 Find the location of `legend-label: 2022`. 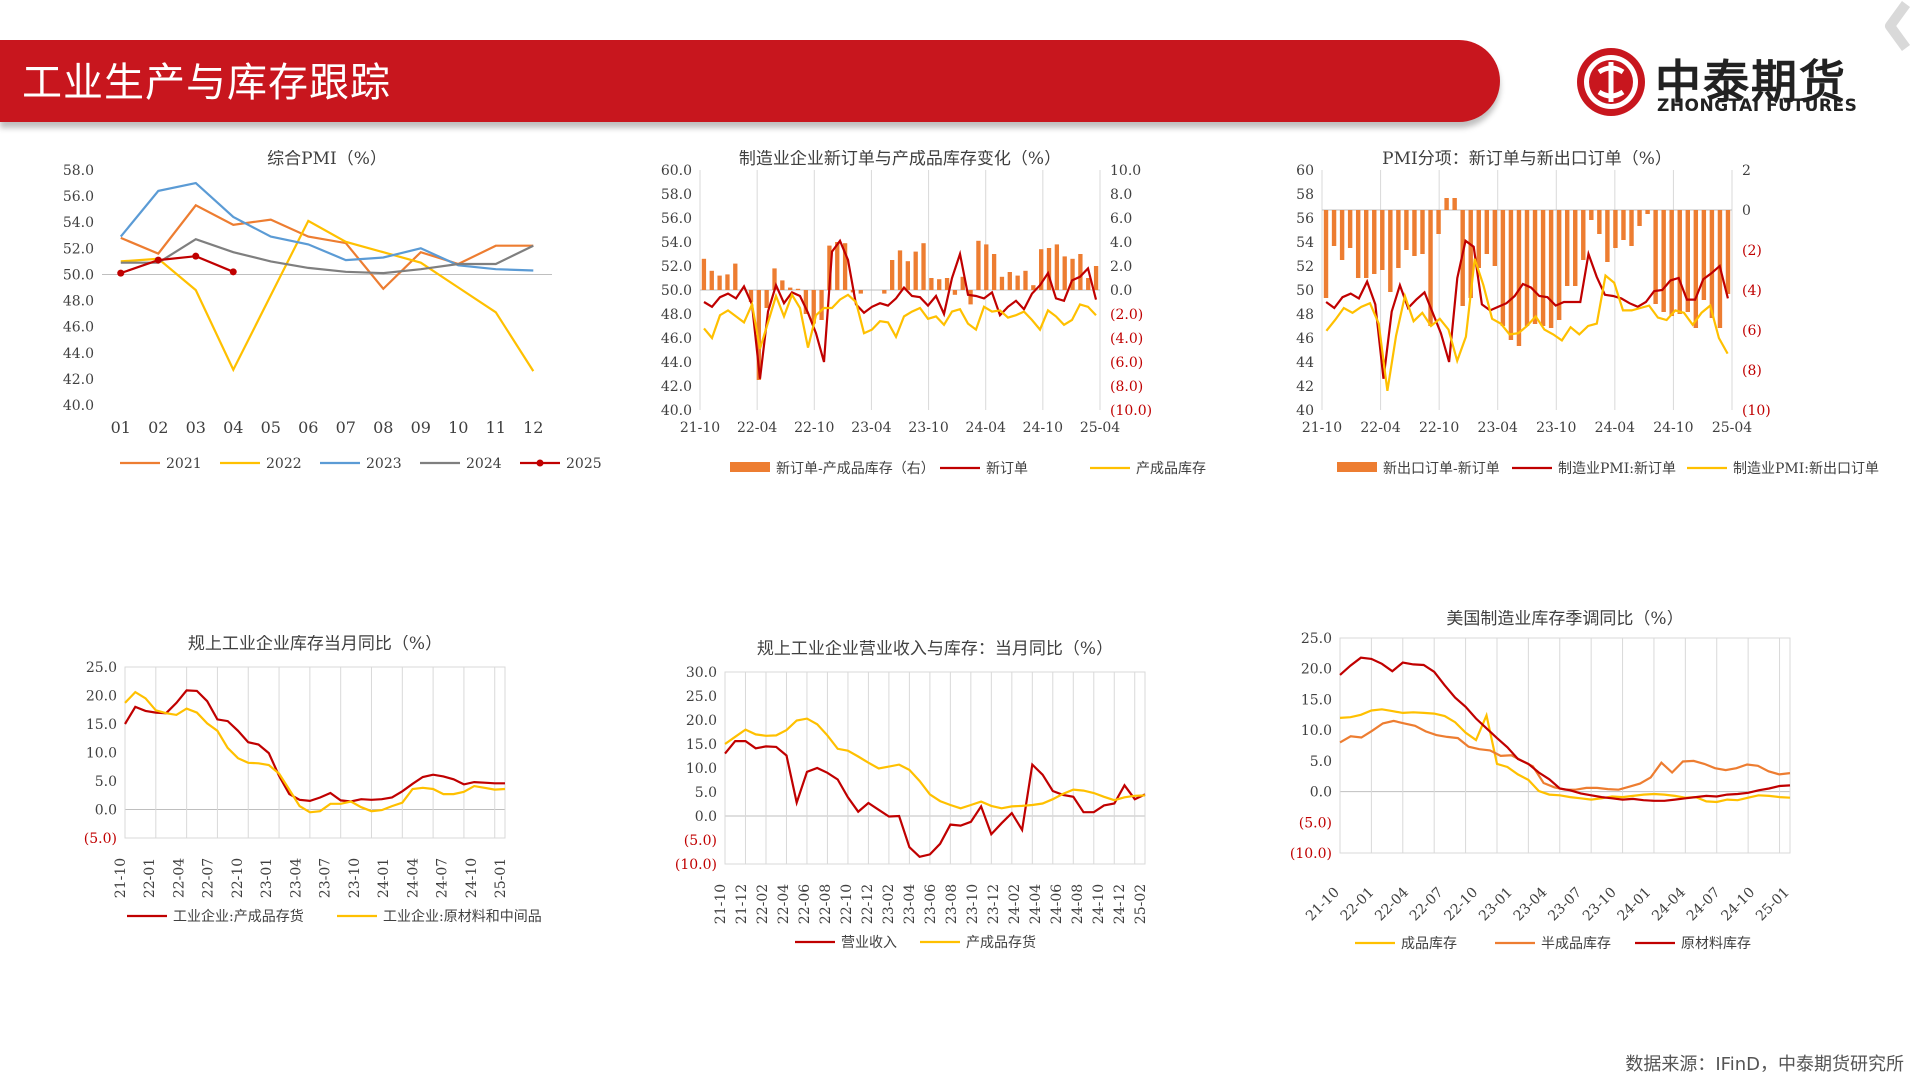

legend-label: 2022 is located at coordinates (284, 464).